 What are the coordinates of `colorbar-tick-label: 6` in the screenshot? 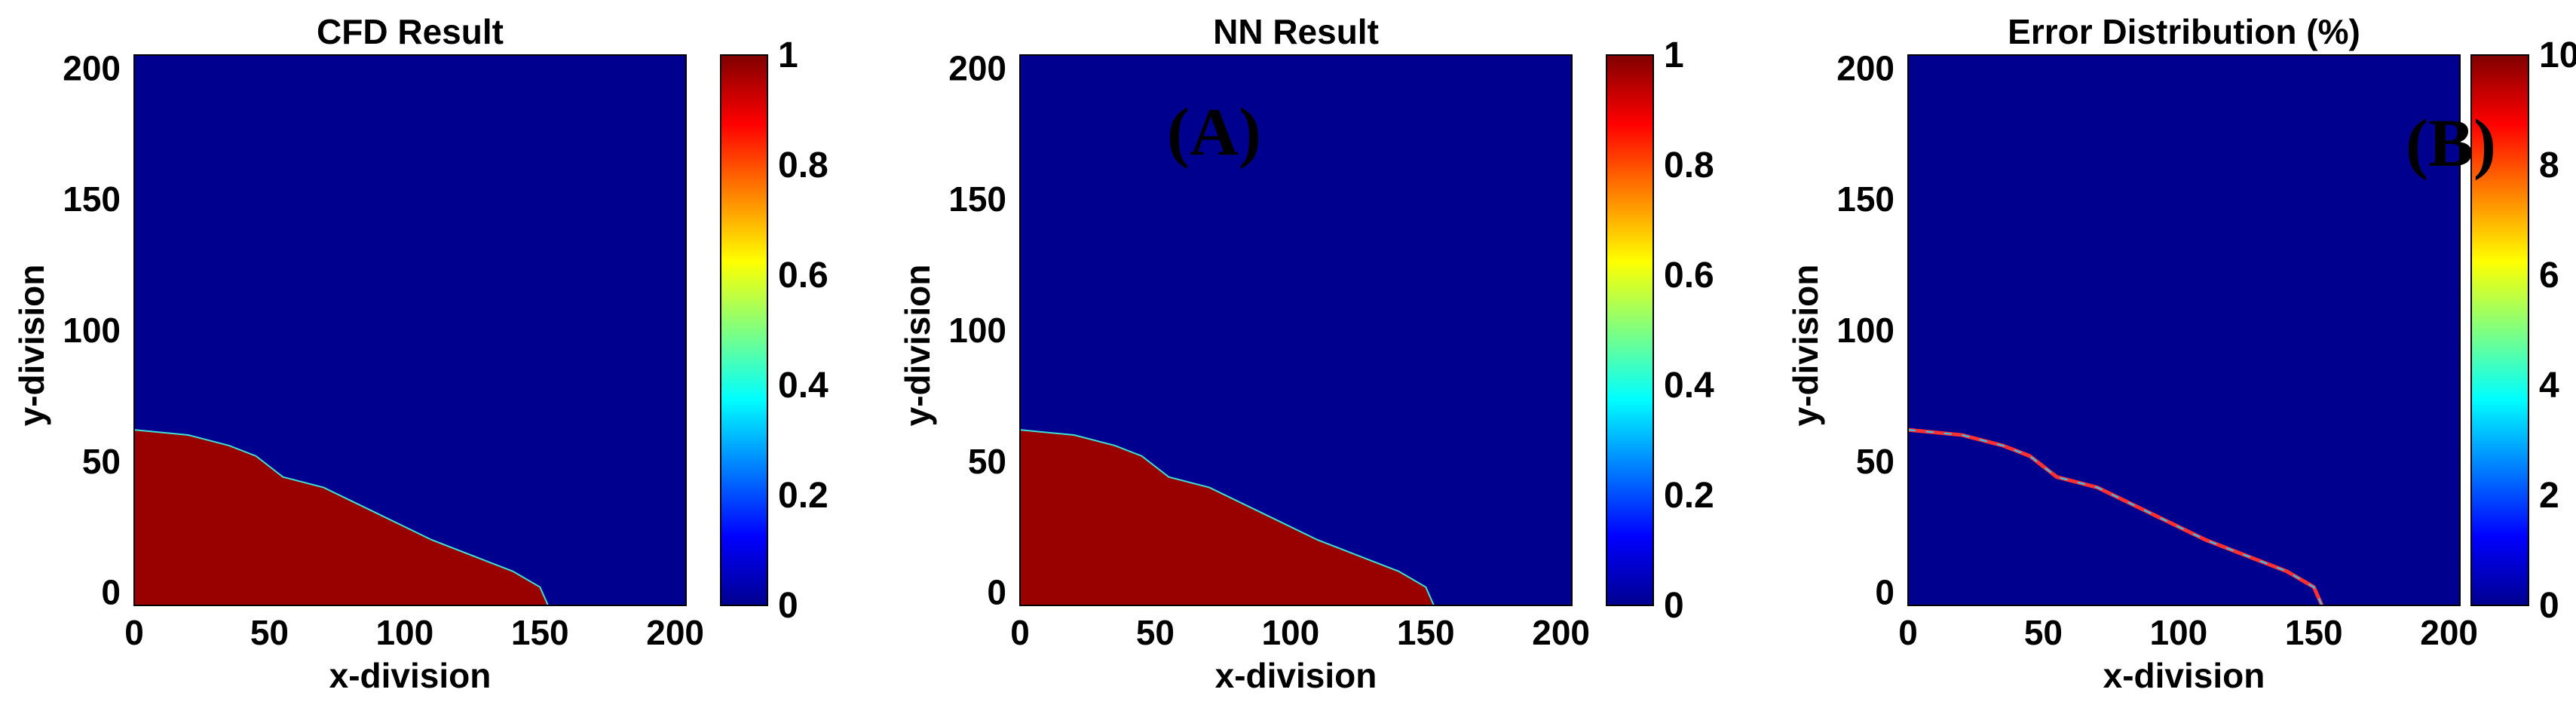 It's located at (2549, 276).